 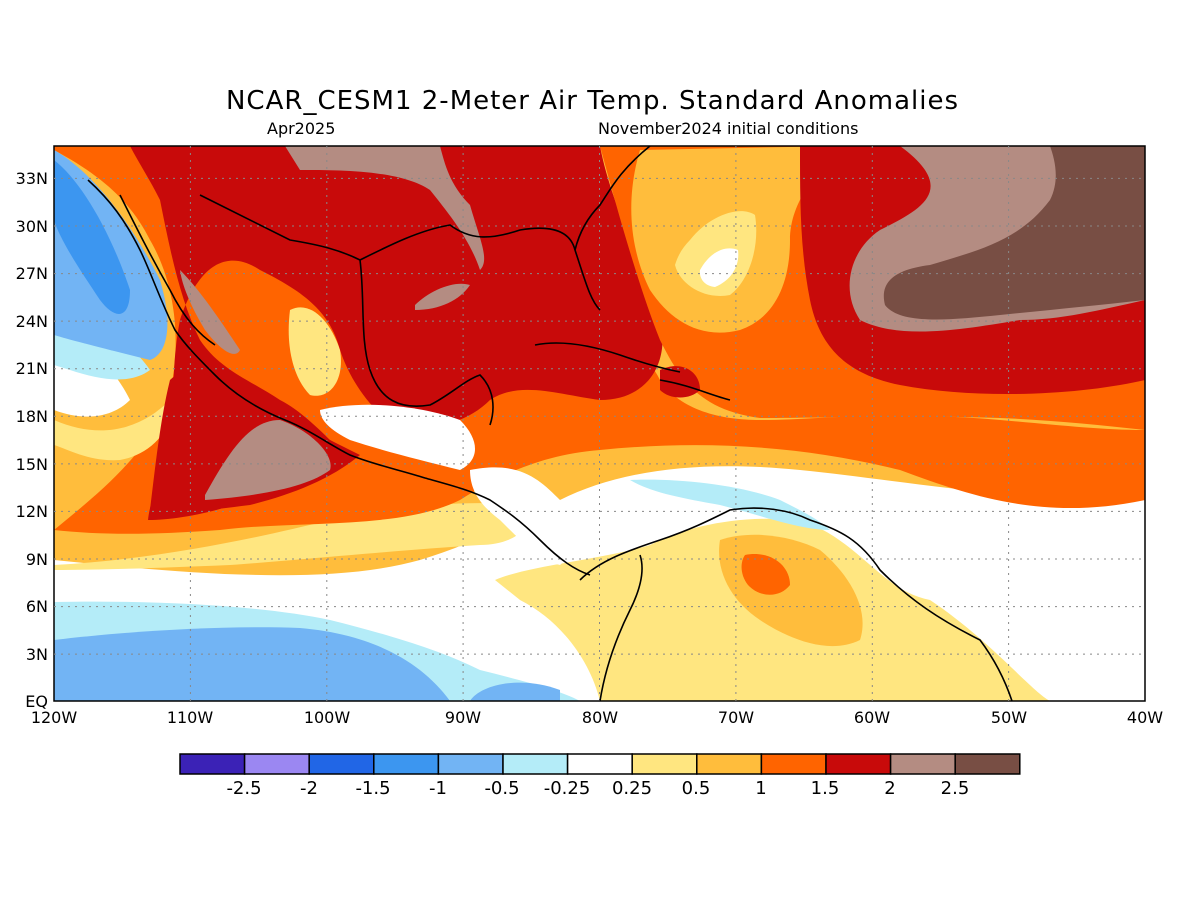 What do you see at coordinates (890, 788) in the screenshot?
I see `colorbar-label: 2` at bounding box center [890, 788].